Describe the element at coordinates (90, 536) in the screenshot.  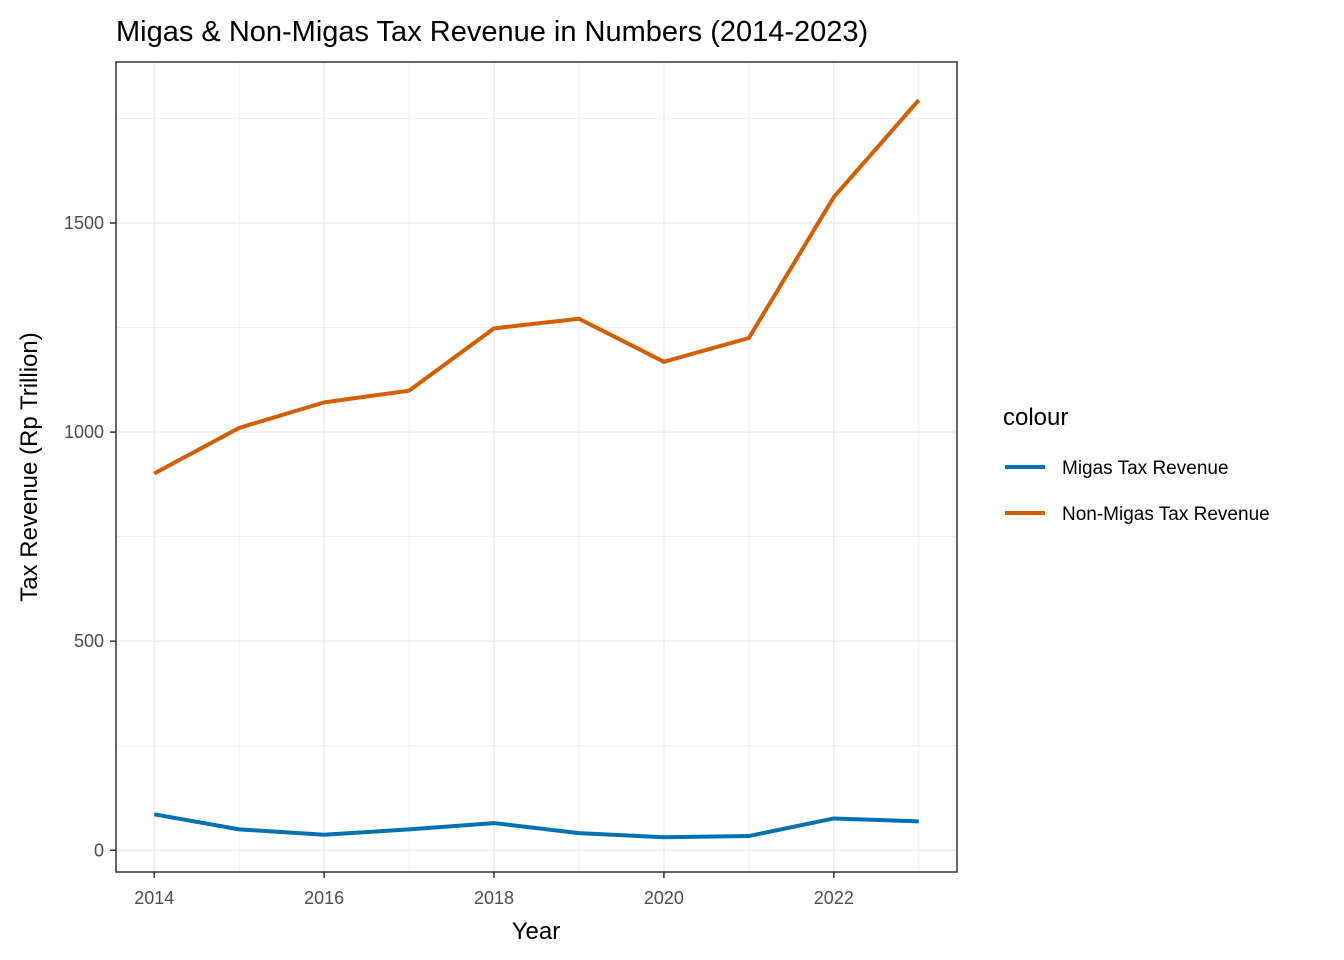
I see `y-axis: 0 500 1000 1500` at that location.